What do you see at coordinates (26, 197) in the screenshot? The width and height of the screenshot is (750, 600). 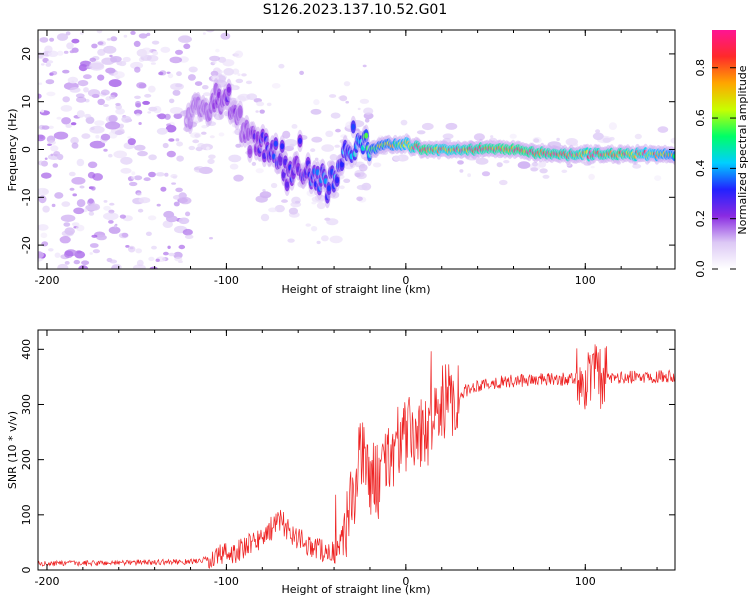 I see `y-tick-label: -10` at bounding box center [26, 197].